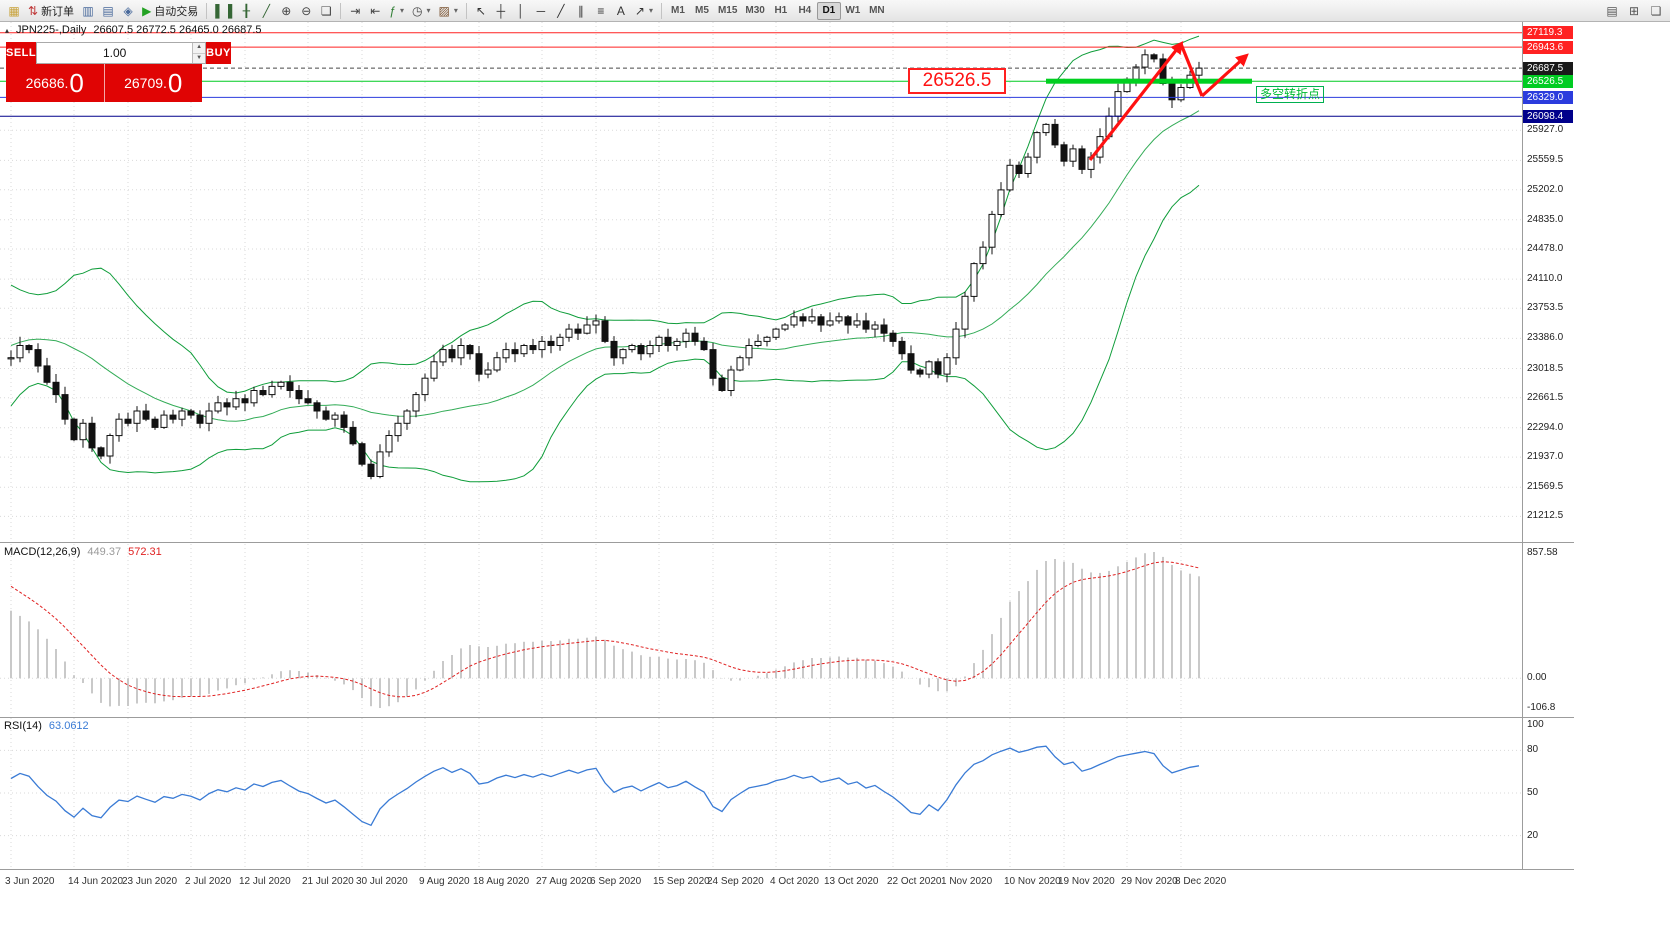 The width and height of the screenshot is (1670, 942). I want to click on tile-windows-icon: ❏, so click(326, 11).